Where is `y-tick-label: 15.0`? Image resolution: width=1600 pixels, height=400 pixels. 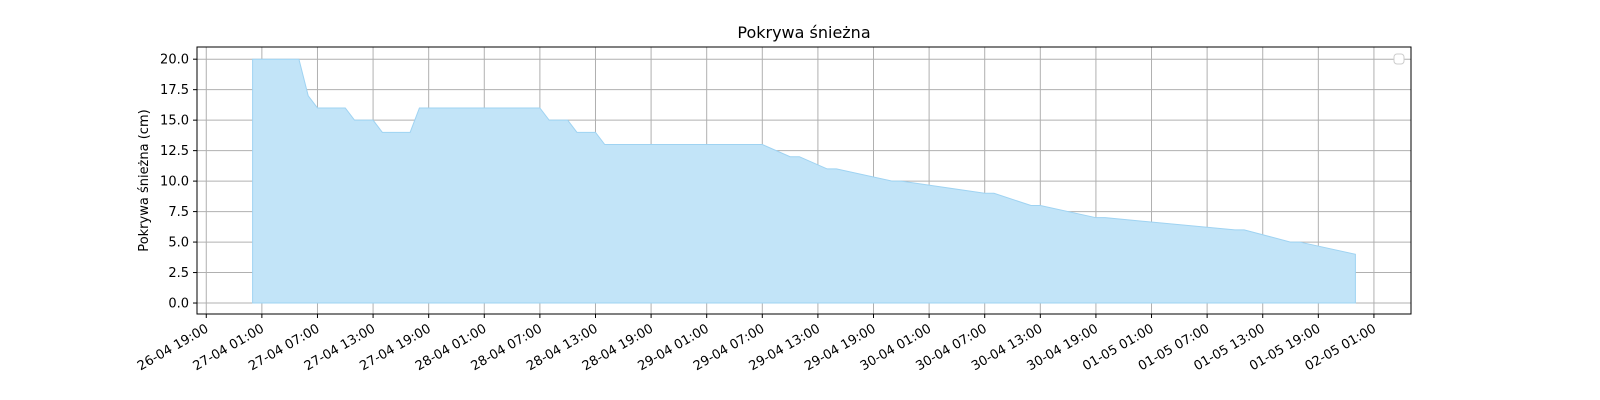 y-tick-label: 15.0 is located at coordinates (174, 121).